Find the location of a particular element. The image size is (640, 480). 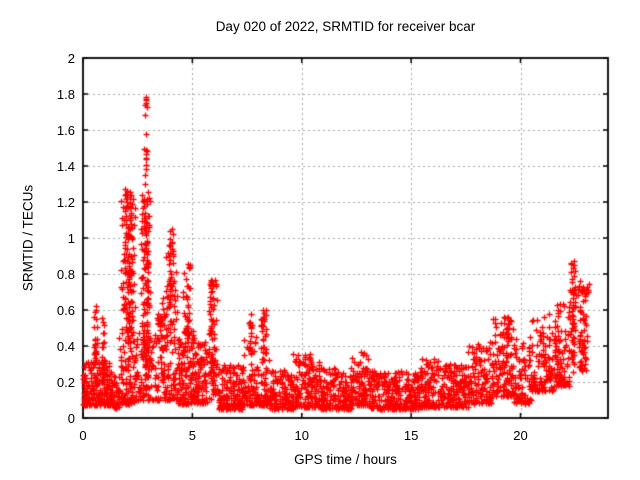

y-tick-label: 1.6 is located at coordinates (65, 130).